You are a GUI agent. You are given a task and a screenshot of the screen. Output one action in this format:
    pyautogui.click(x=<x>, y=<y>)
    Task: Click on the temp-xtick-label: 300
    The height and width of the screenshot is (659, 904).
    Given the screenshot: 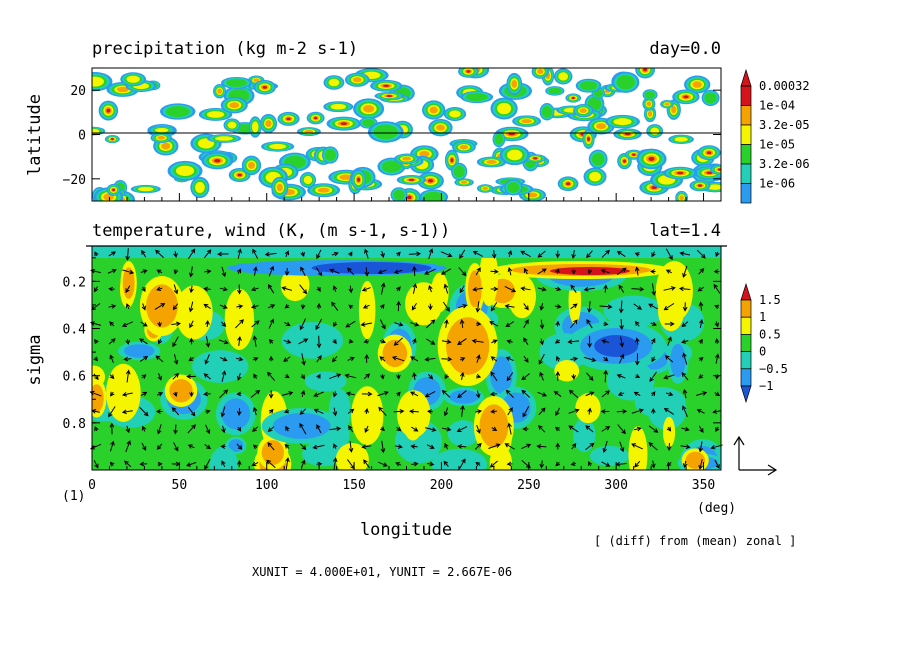 What is the action you would take?
    pyautogui.click(x=615, y=485)
    